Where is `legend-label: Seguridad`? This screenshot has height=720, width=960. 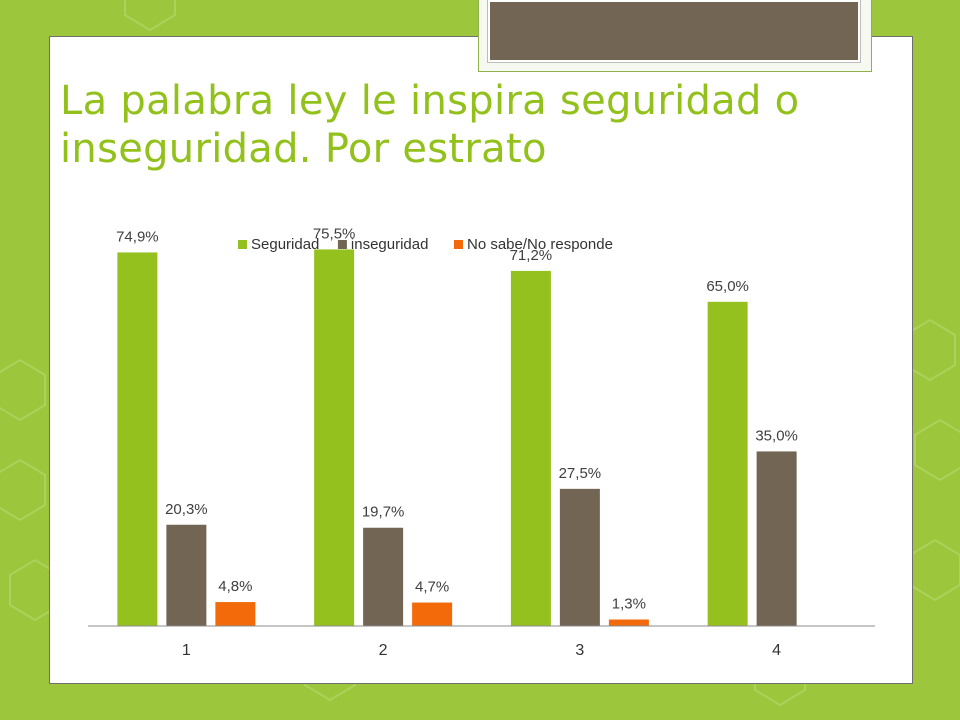 legend-label: Seguridad is located at coordinates (285, 244).